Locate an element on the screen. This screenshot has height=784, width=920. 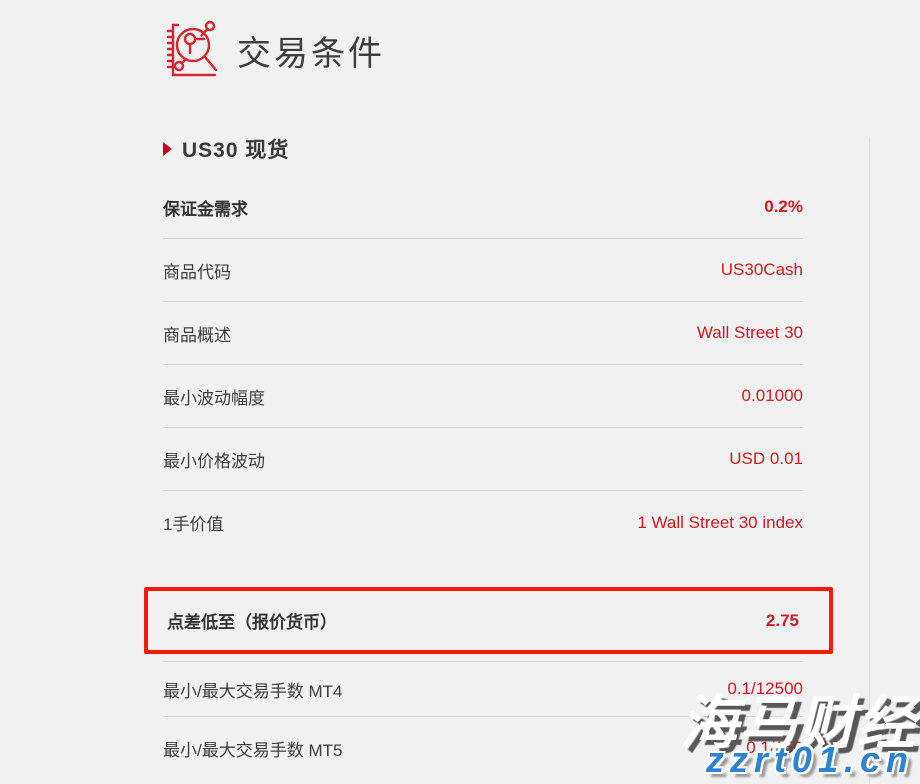
table-row-lot-value: 1手价值 1 Wall Street 30 index is located at coordinates (483, 522).